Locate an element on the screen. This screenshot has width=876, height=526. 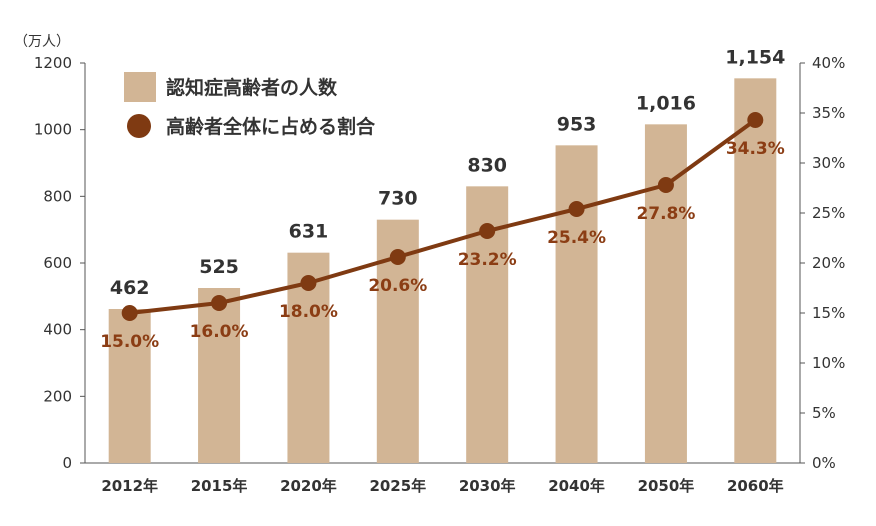
y-left-tick-label: 200 is located at coordinates (57, 396).